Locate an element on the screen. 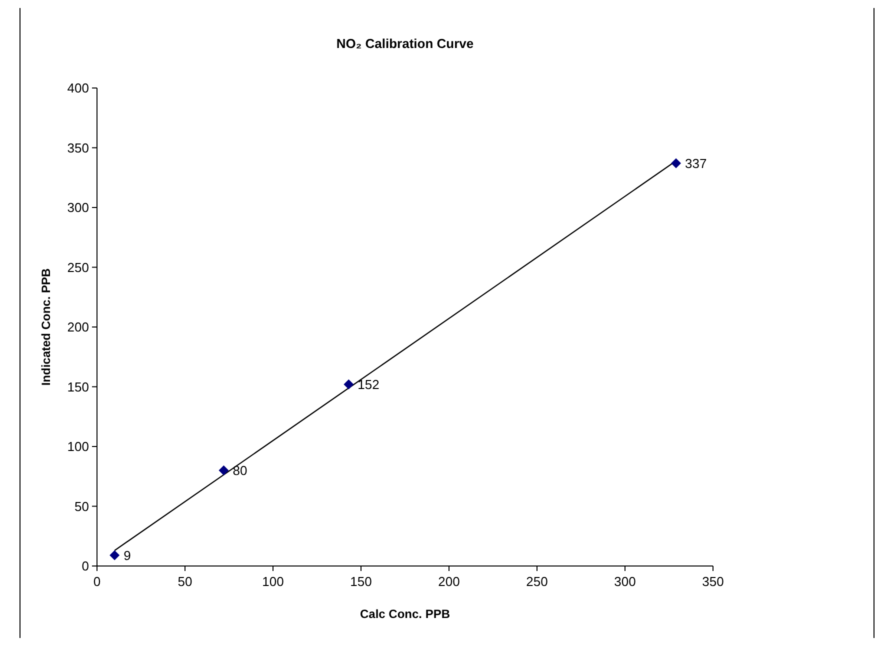  x-tick-label: 350 is located at coordinates (713, 581).